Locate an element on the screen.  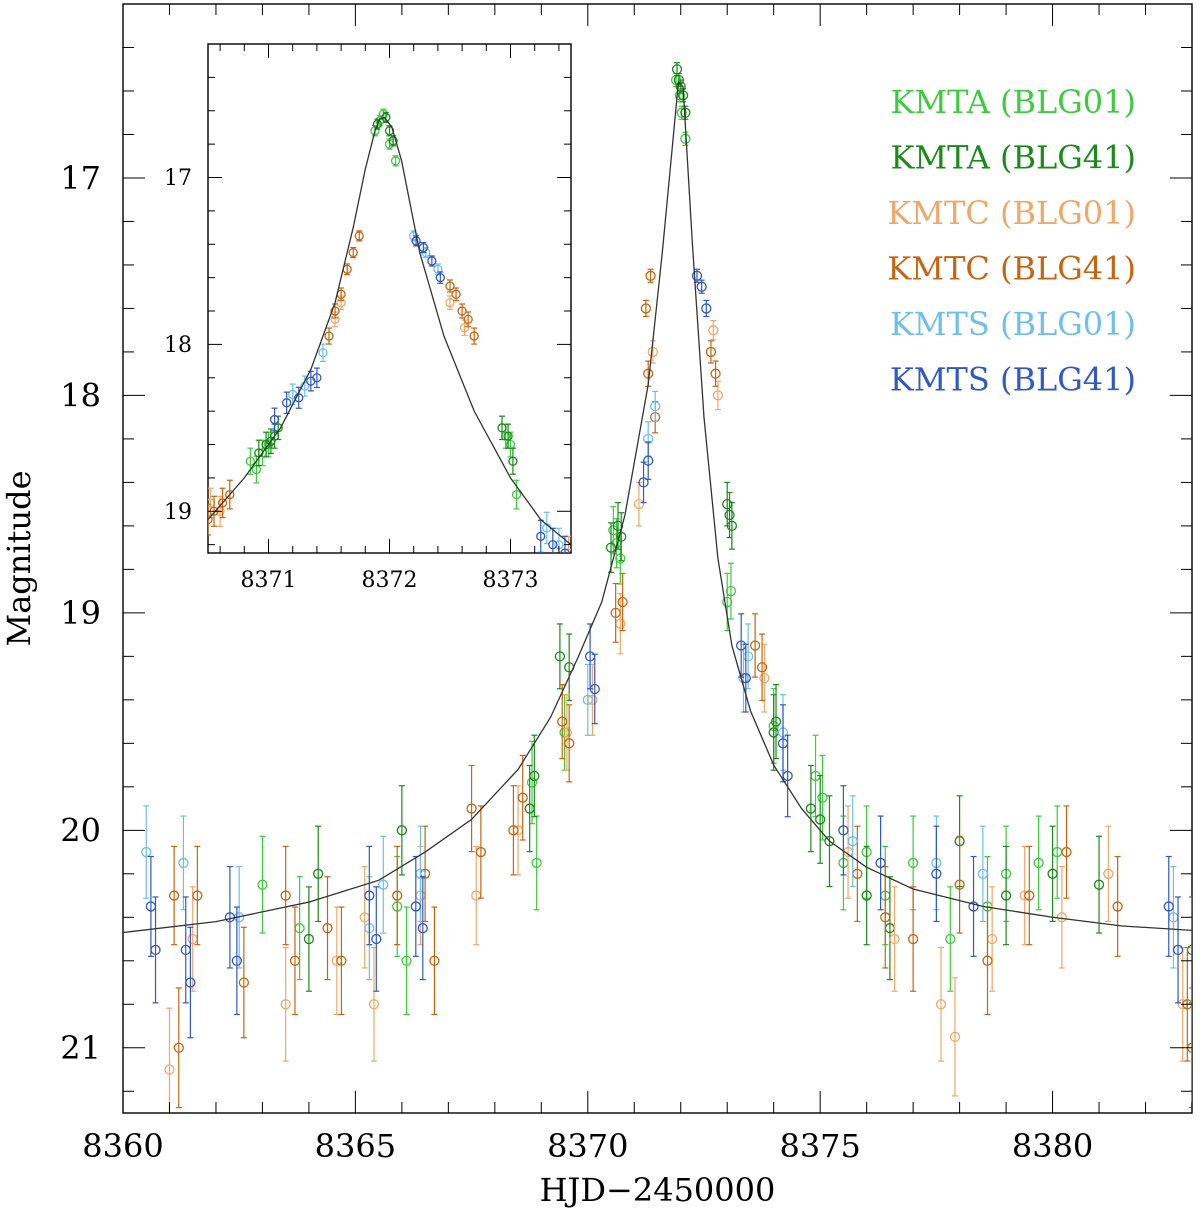
data-layer is located at coordinates (389, 330).